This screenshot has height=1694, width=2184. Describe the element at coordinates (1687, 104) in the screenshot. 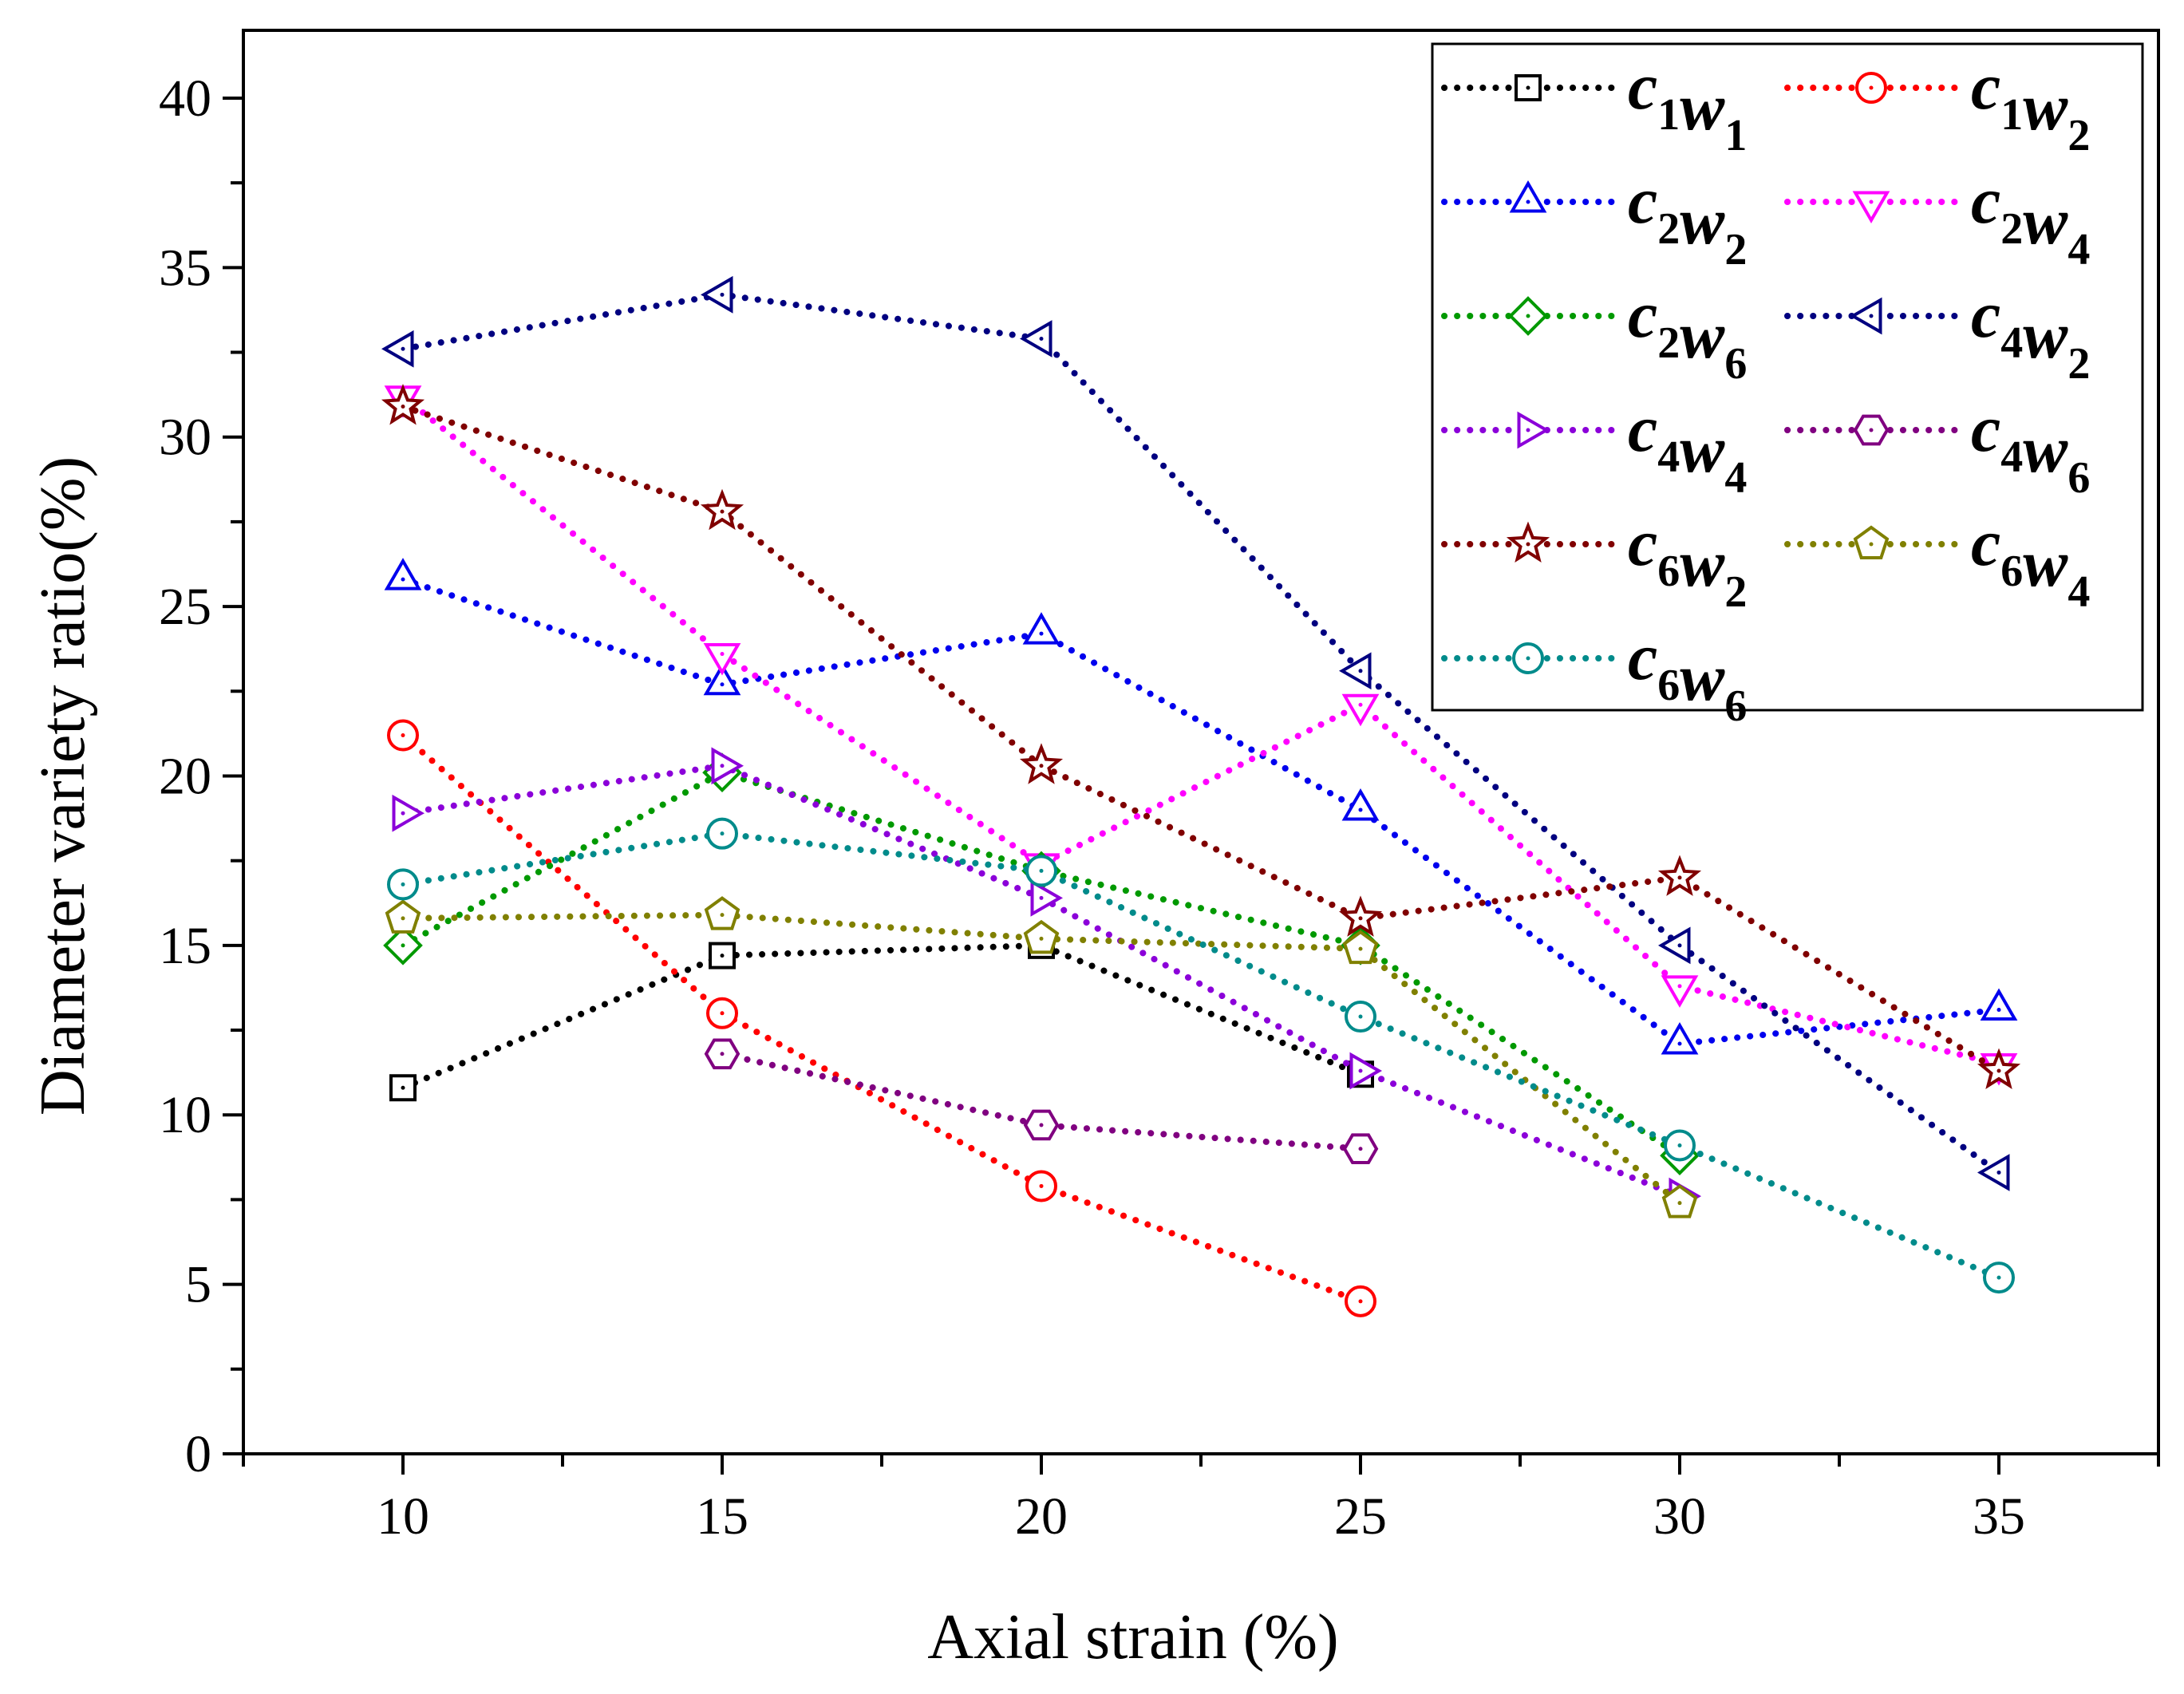

I see `legend-label: c1w1` at that location.